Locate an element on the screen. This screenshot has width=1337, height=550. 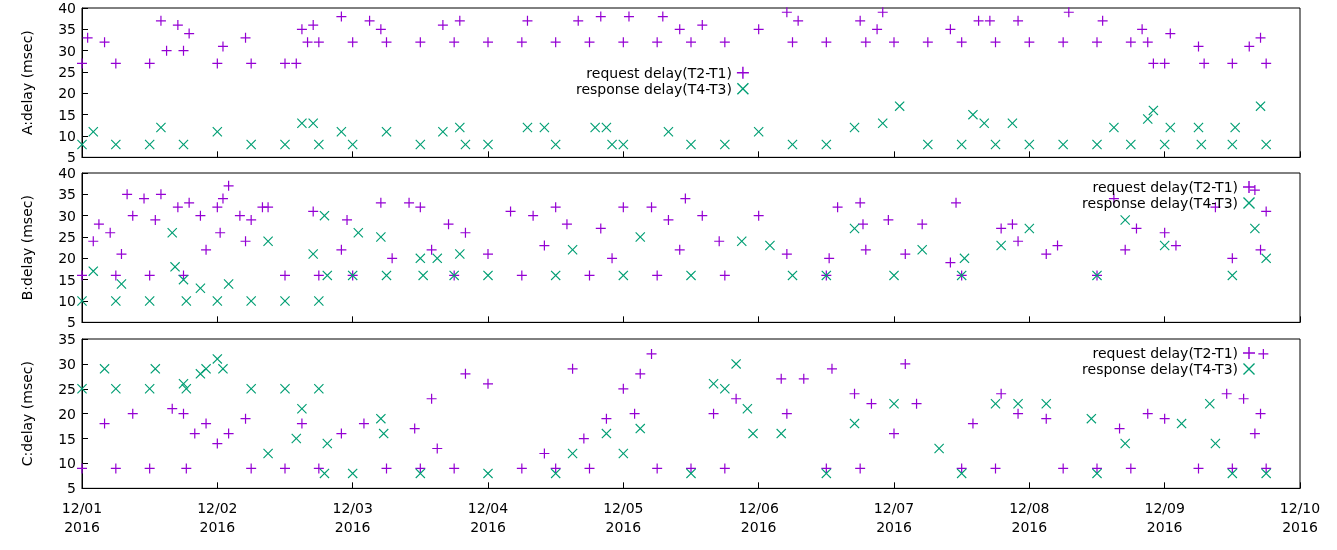
x-tick-label: 12/03 2016 is located at coordinates (352, 517).